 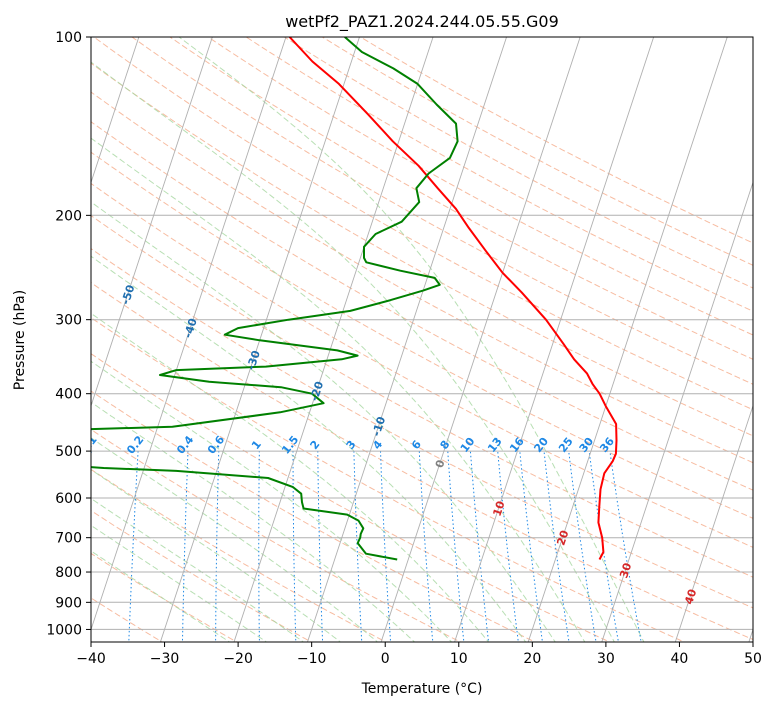 What do you see at coordinates (422, 22) in the screenshot?
I see `chart-title: wetPf2_PAZ1.2024.244.05.55.G09` at bounding box center [422, 22].